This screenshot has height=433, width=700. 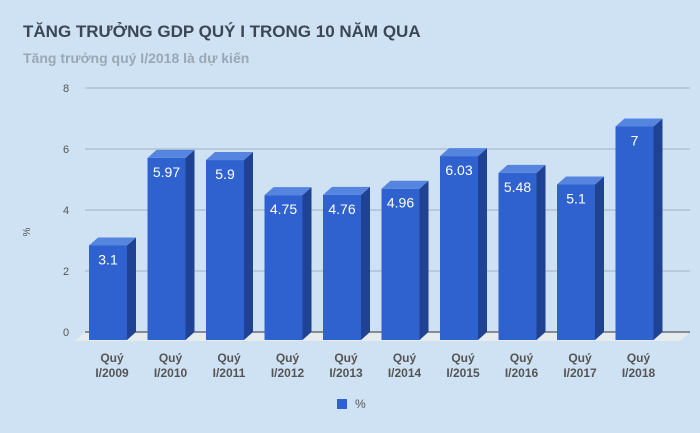 What do you see at coordinates (283, 209) in the screenshot?
I see `data-label: 4.75` at bounding box center [283, 209].